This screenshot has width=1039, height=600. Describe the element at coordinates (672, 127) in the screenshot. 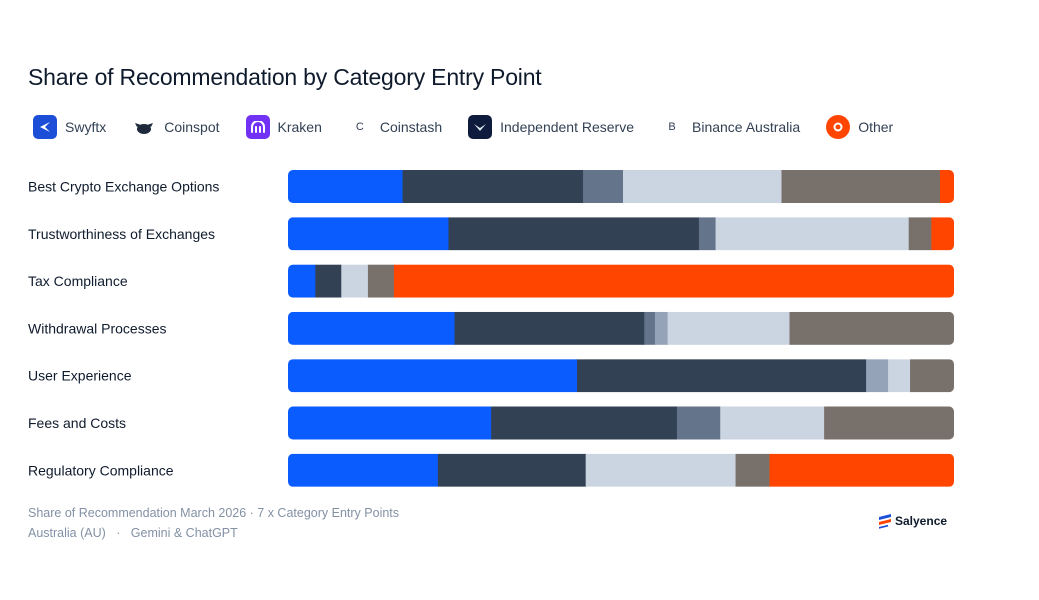

I see `binance-letter-icon: B` at that location.